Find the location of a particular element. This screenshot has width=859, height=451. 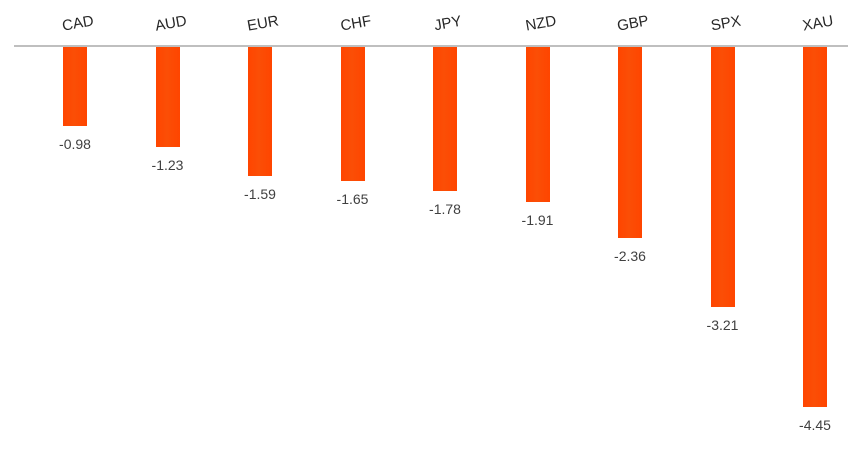

category-label: CAD is located at coordinates (77, 23).